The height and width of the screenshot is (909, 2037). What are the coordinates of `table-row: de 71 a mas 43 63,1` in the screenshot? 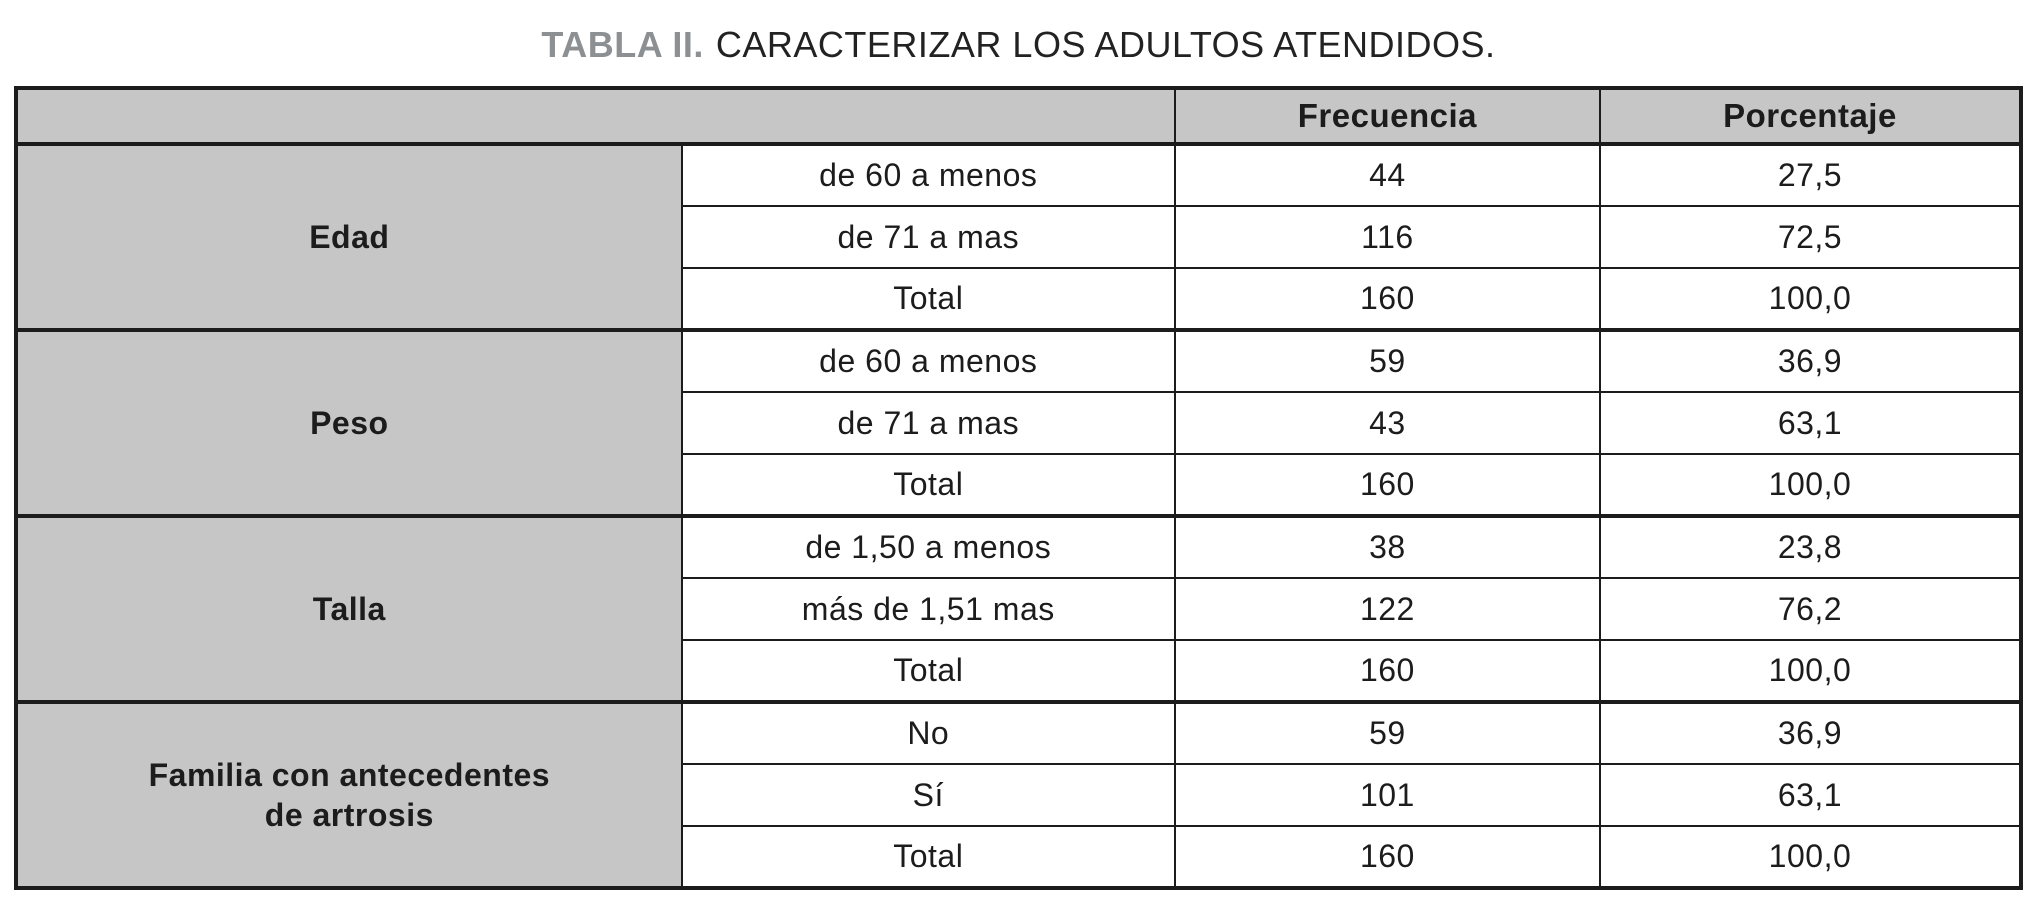 It's located at (1019, 423).